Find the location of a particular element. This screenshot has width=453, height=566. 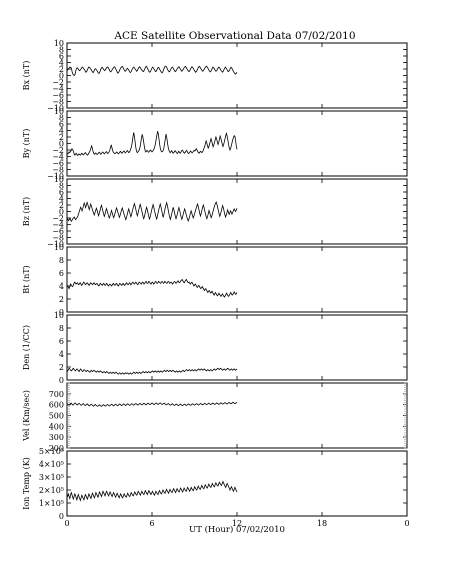

y-tick-label: 200 is located at coordinates (56, 448).